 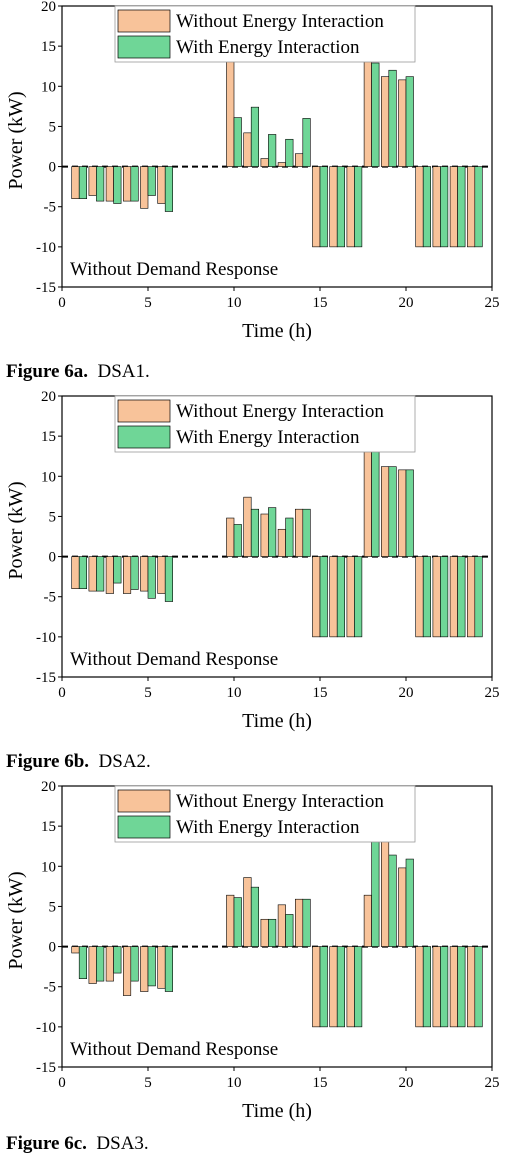 I want to click on caption-label: Figure 6b., so click(x=48, y=761).